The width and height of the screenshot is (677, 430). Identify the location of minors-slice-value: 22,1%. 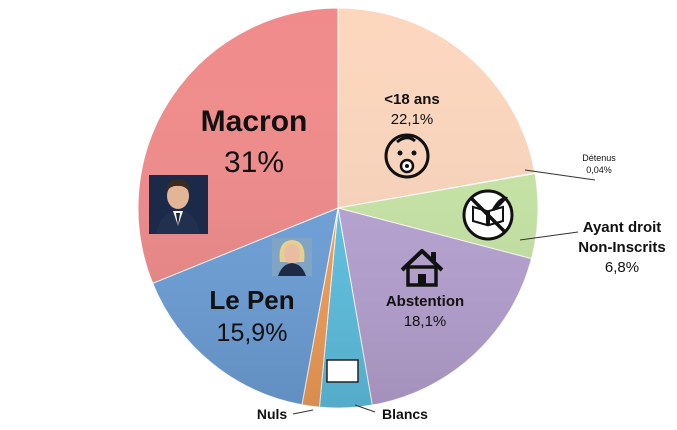
(412, 119).